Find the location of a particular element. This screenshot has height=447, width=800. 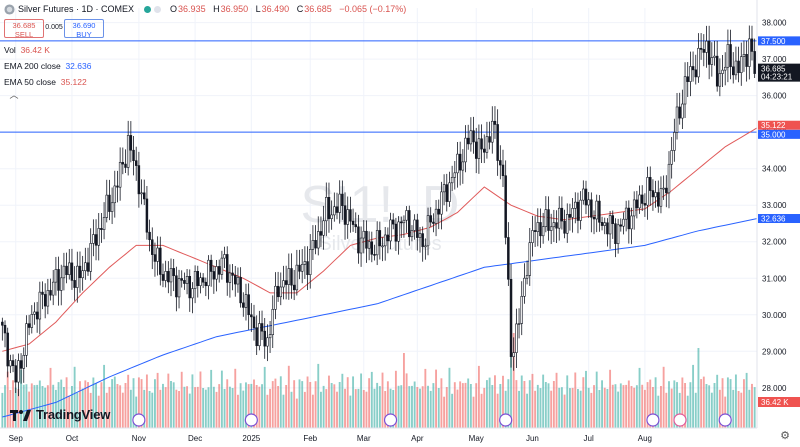

time-tick-label: May is located at coordinates (476, 438).